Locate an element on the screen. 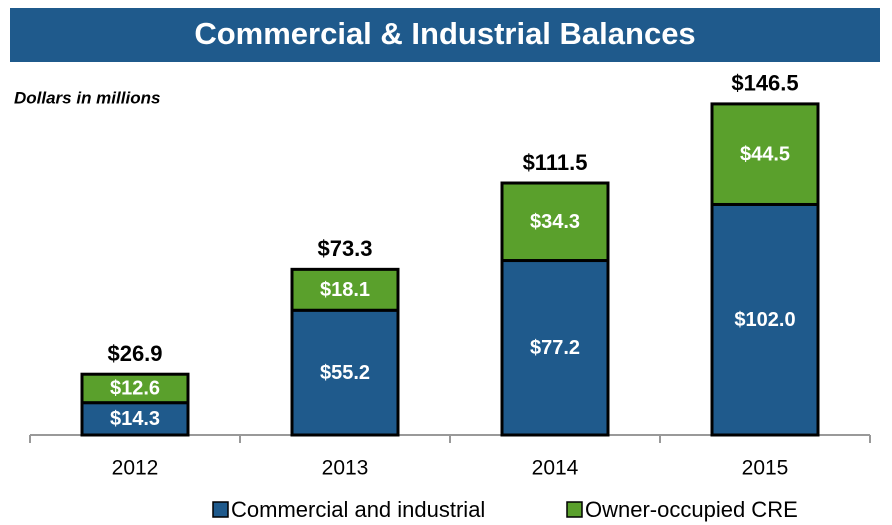 The width and height of the screenshot is (892, 525). x-tick-label: 2015 is located at coordinates (765, 468).